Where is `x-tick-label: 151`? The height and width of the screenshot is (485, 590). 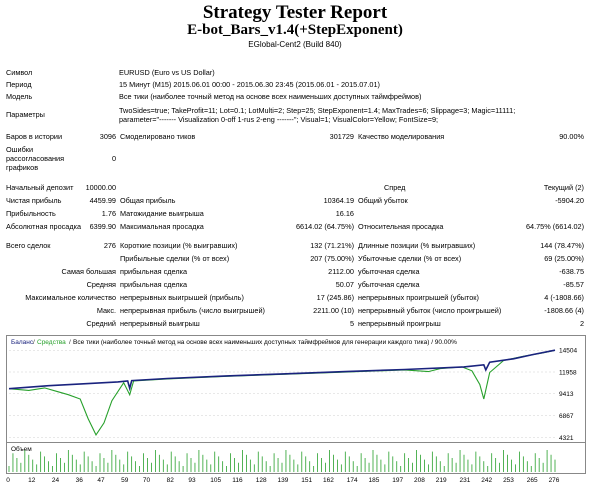 x-tick-label: 151 is located at coordinates (306, 480).